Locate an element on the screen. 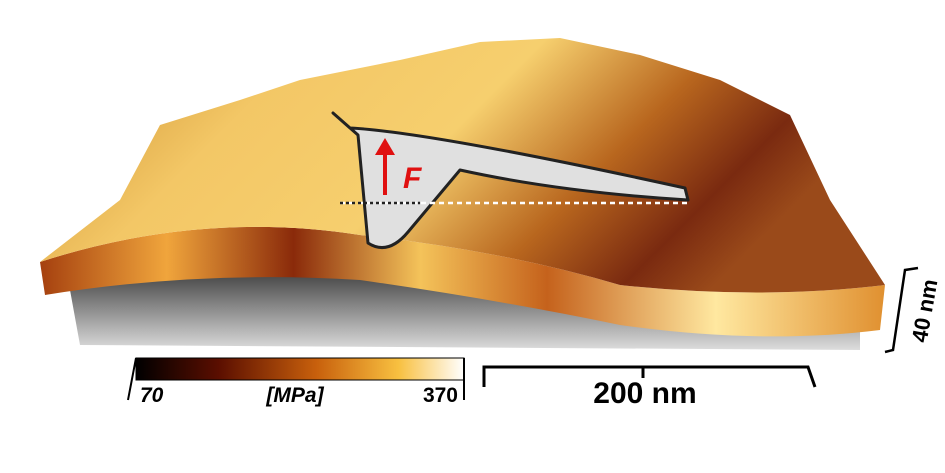 Image resolution: width=945 pixels, height=473 pixels. cantilever is located at coordinates (510, 180).